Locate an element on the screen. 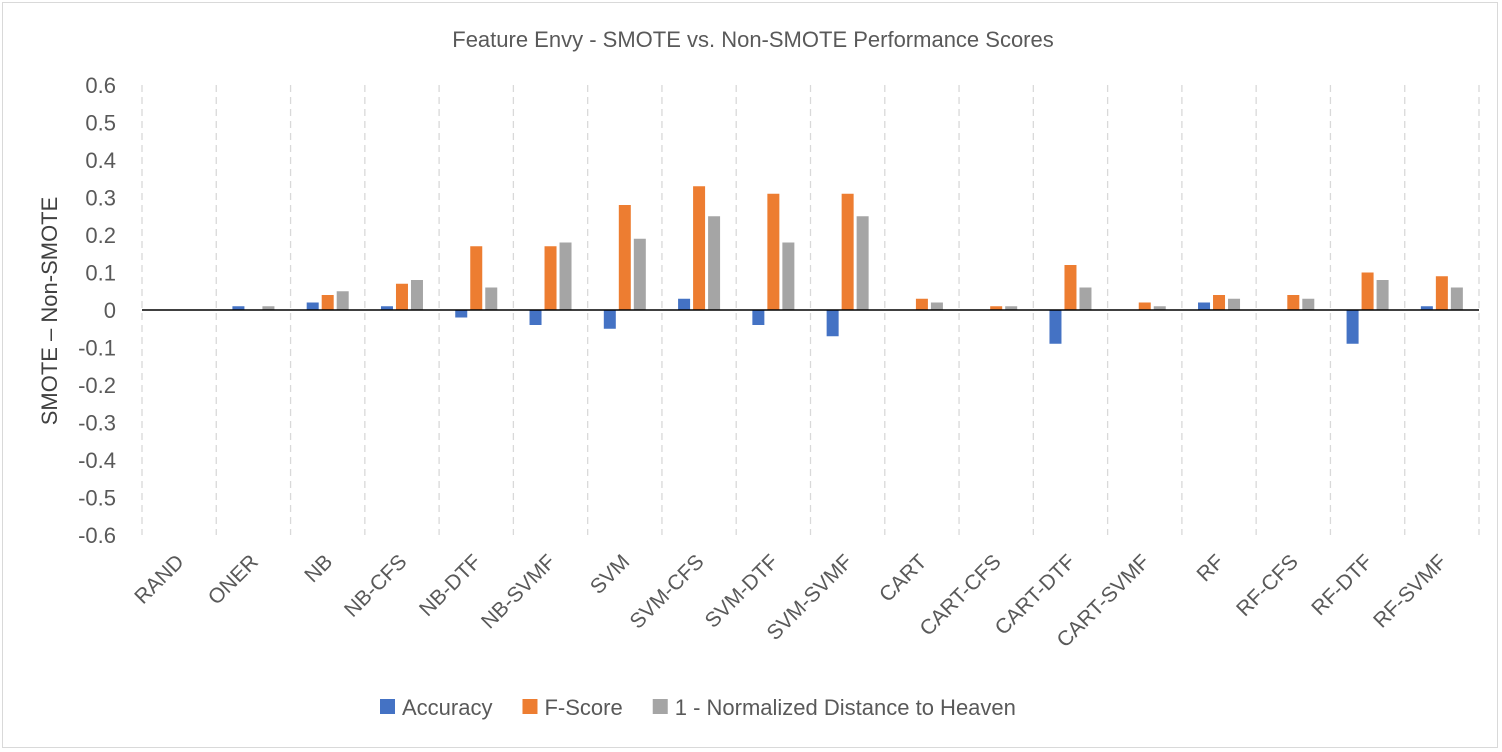 The image size is (1502, 752). bar-1-normalized-distance-to-heaven-nb-svmf is located at coordinates (565, 276).